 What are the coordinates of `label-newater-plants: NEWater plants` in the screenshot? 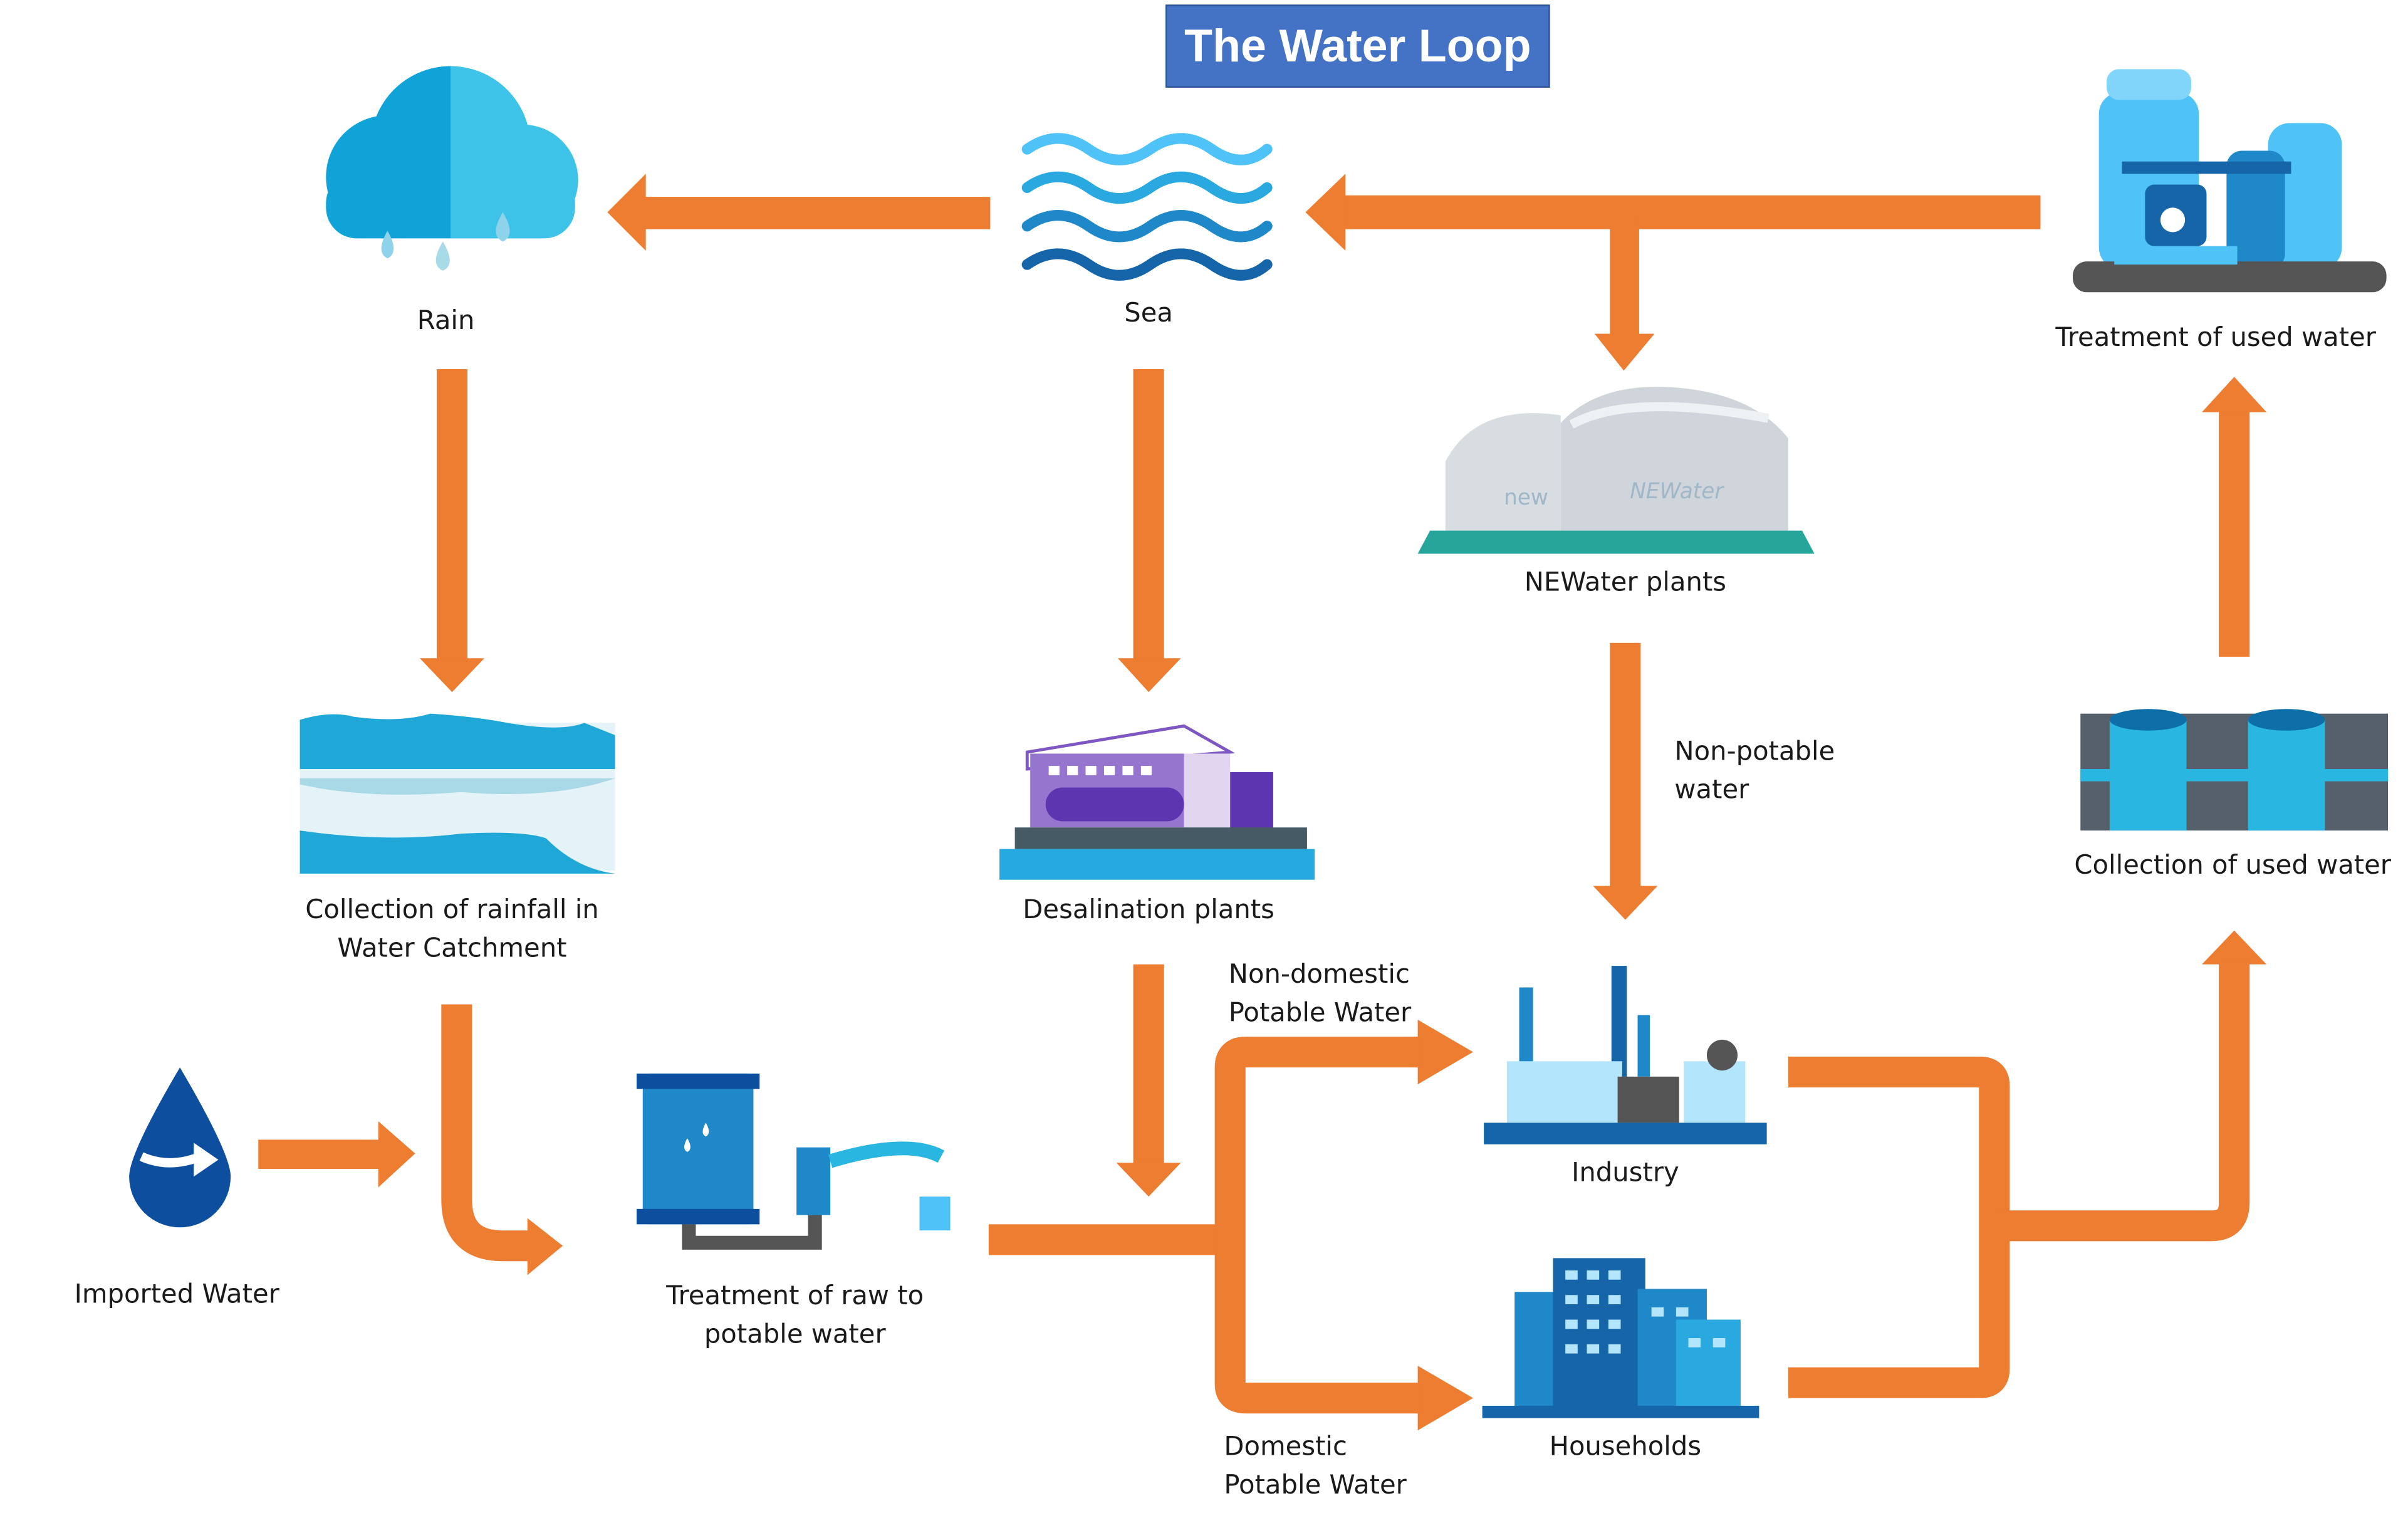 It's located at (1625, 583).